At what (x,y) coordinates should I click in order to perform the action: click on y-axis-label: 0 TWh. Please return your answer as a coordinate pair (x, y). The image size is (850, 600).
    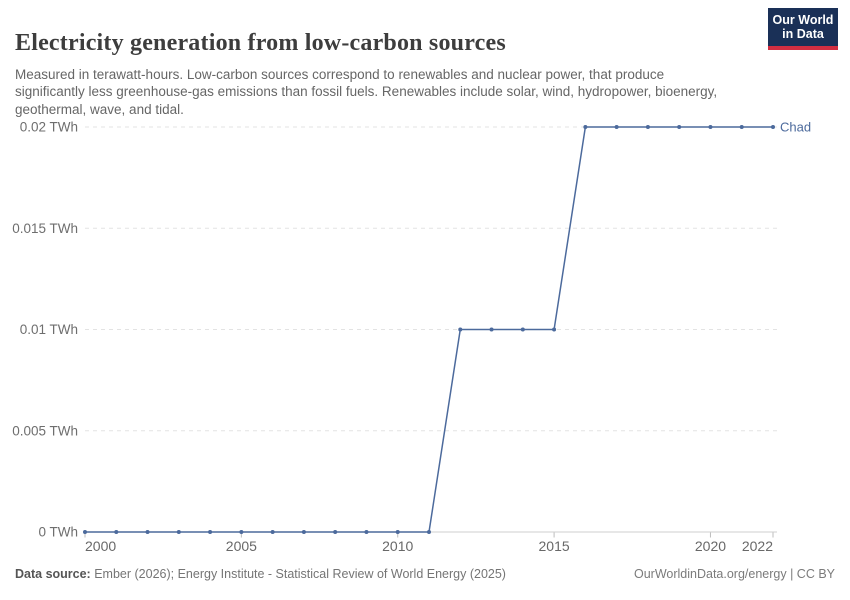
    Looking at the image, I should click on (58, 532).